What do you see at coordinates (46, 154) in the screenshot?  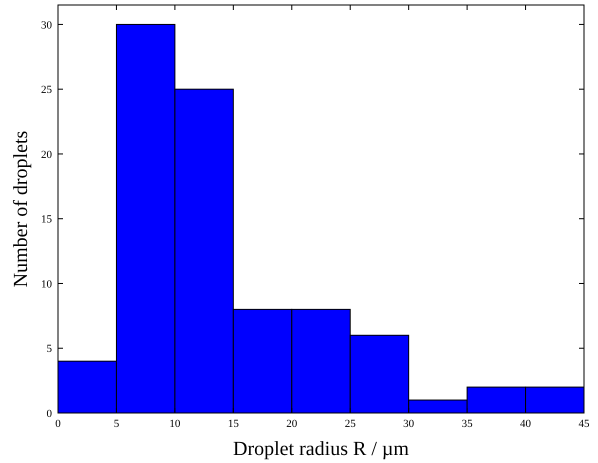 I see `y-tick-label: 20` at bounding box center [46, 154].